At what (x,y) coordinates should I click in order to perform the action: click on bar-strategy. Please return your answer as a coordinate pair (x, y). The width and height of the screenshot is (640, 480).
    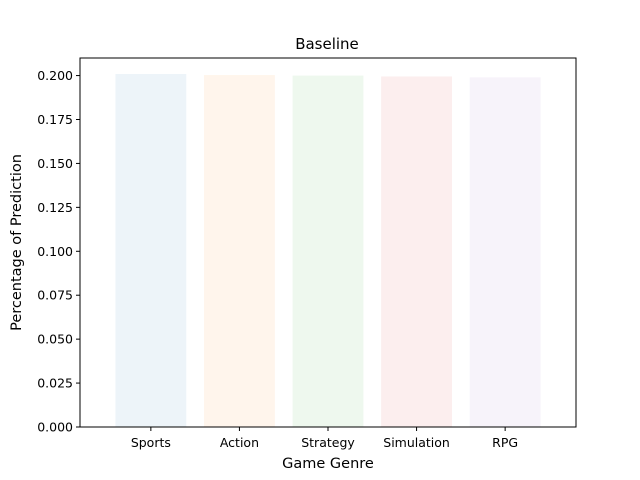
    Looking at the image, I should click on (328, 251).